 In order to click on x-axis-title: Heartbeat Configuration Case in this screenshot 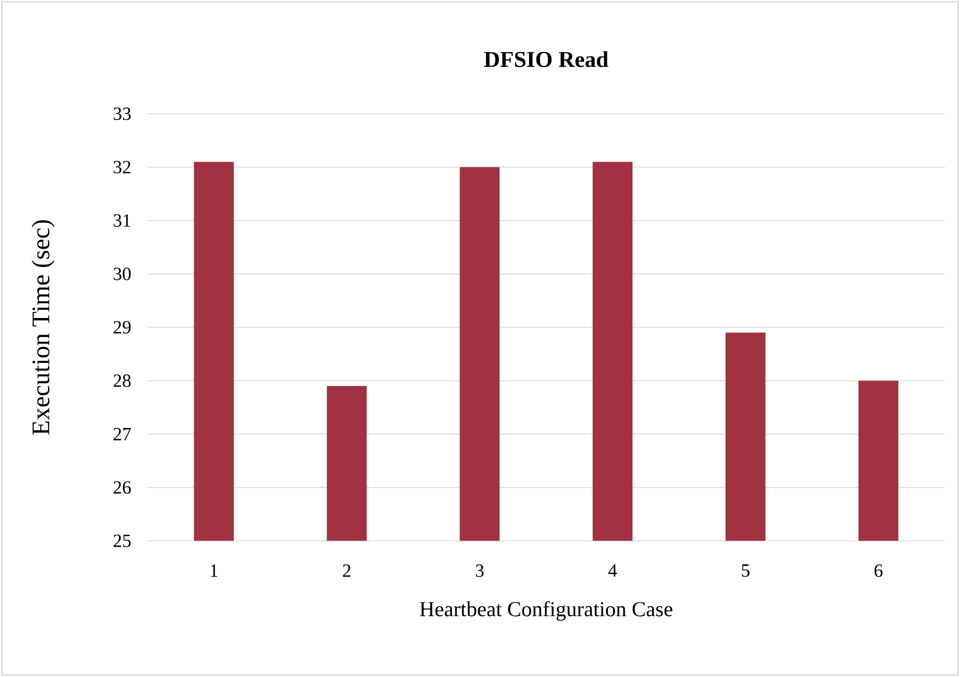, I will do `click(546, 611)`.